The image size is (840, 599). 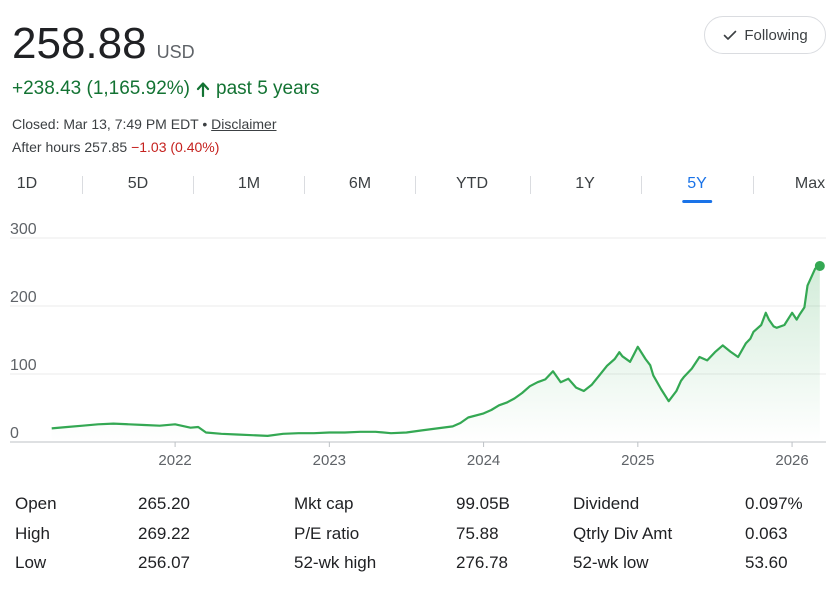 What do you see at coordinates (420, 186) in the screenshot?
I see `range-tabs: 1D 5D 1M 6M YTD 1Y 5Y Max` at bounding box center [420, 186].